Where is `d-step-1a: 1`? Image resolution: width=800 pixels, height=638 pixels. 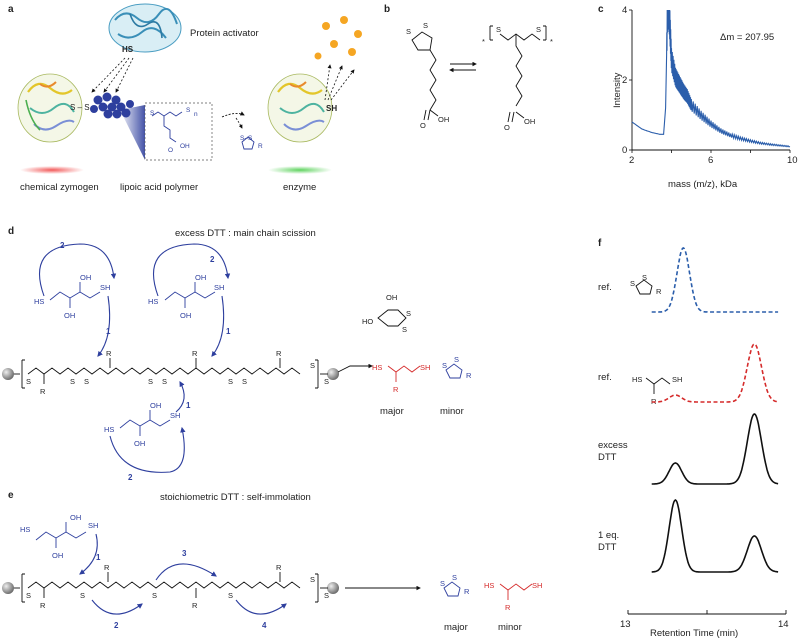 d-step-1a: 1 is located at coordinates (108, 331).